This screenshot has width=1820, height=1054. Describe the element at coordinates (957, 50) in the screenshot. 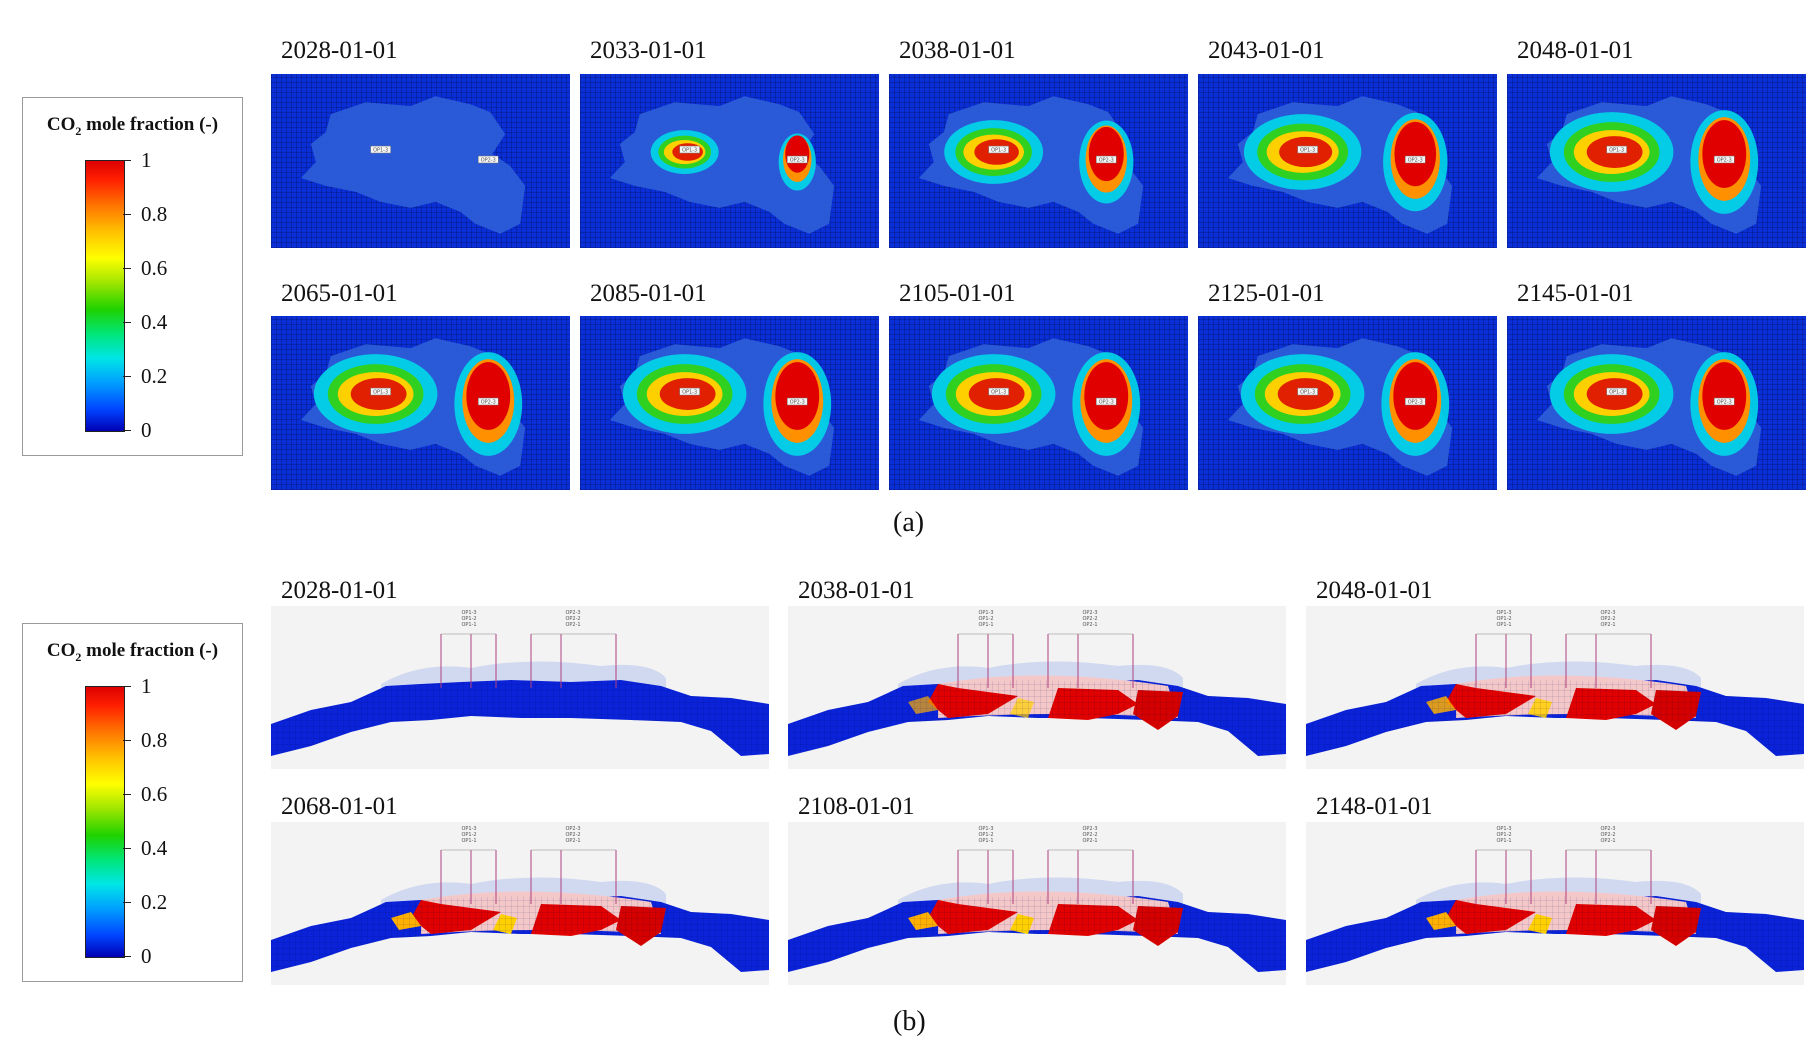

I see `panel-a-date-label: 2038-01-01` at that location.